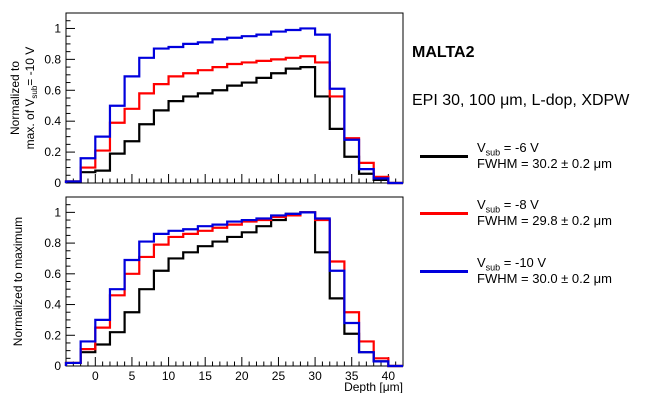 The height and width of the screenshot is (393, 653). Describe the element at coordinates (95, 376) in the screenshot. I see `x-tick-label: 0` at that location.